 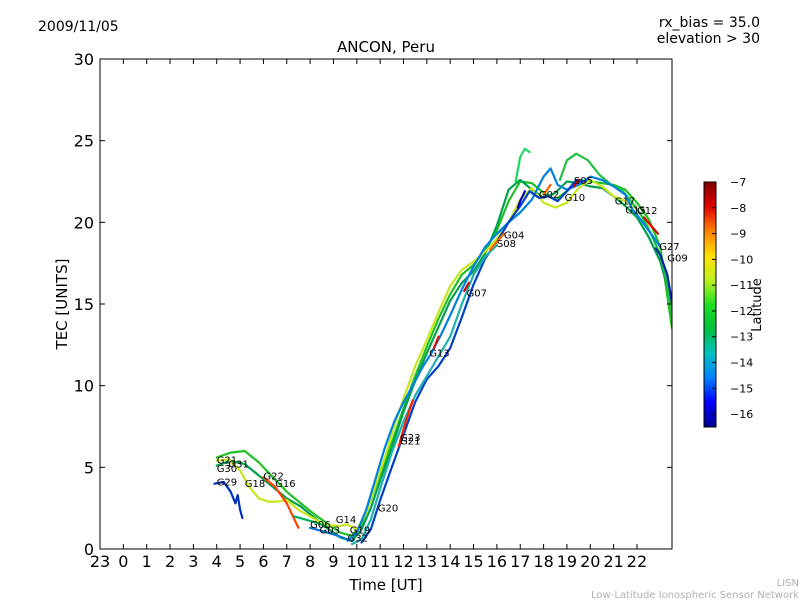 I want to click on y-tick-label: 10, so click(x=84, y=386).